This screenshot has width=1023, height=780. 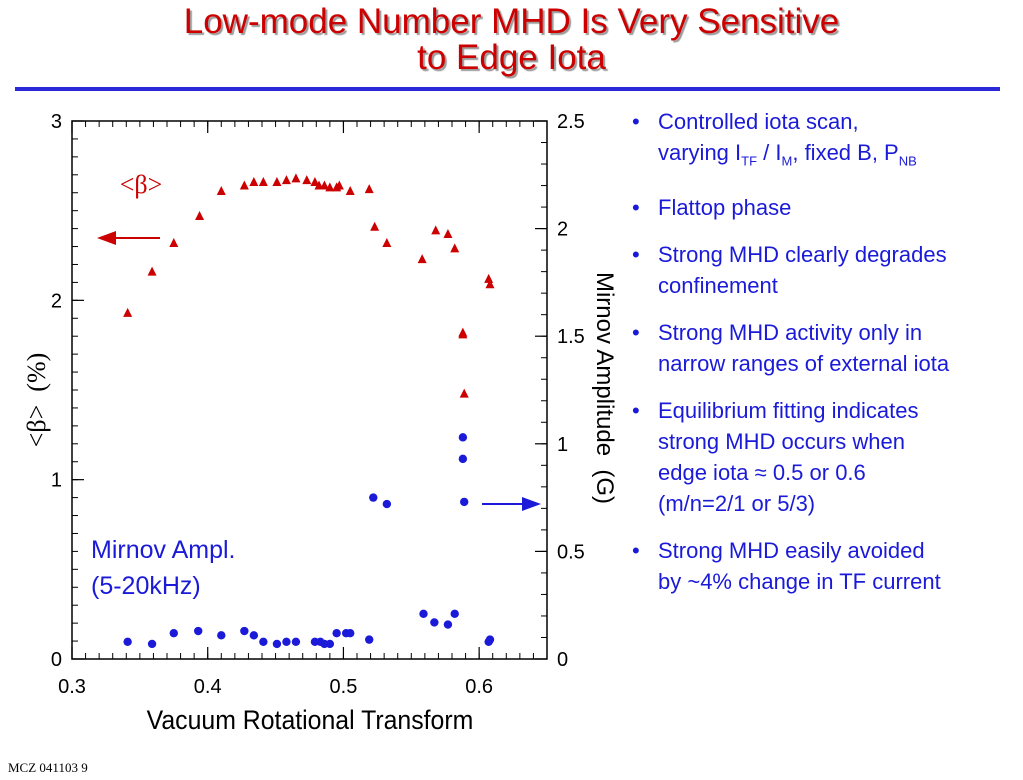 I want to click on subscript-m: M, so click(x=787, y=161).